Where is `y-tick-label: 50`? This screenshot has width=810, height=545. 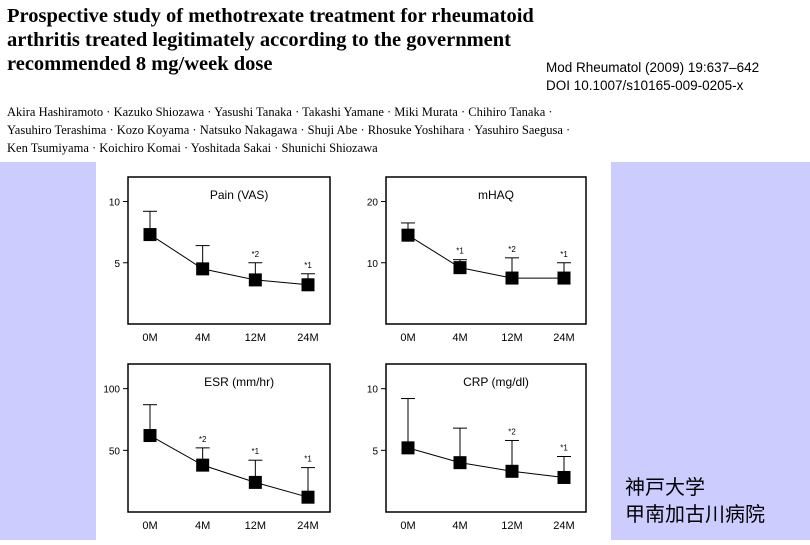 y-tick-label: 50 is located at coordinates (115, 451).